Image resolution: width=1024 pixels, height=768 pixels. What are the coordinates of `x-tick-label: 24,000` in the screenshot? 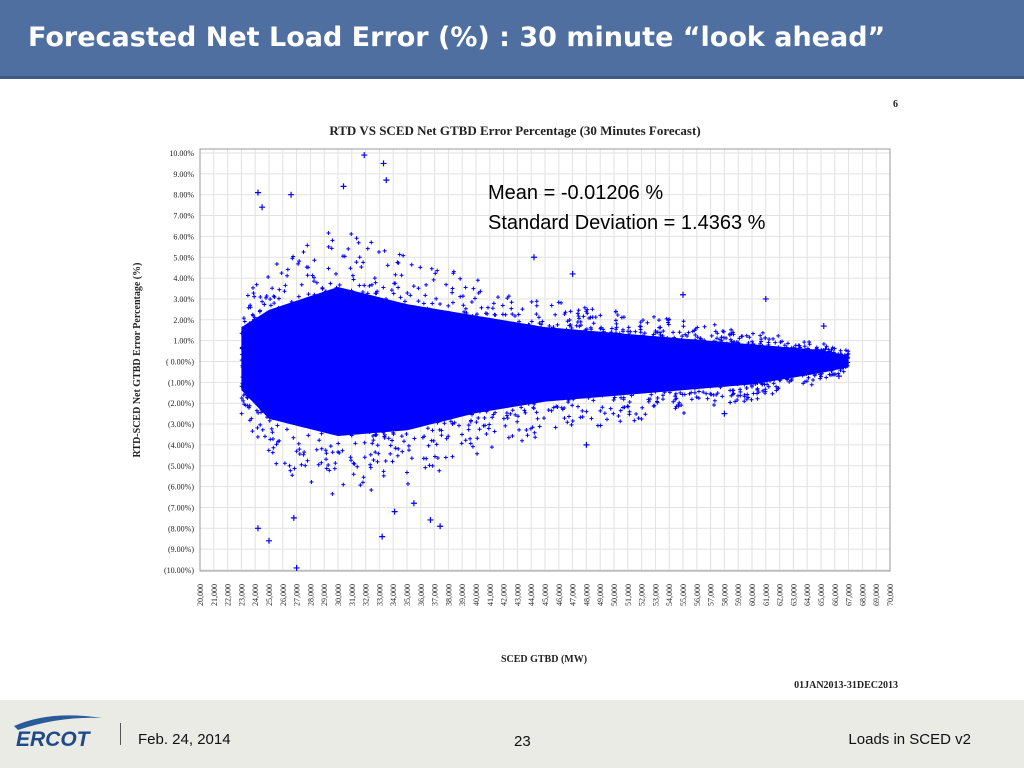 It's located at (255, 595).